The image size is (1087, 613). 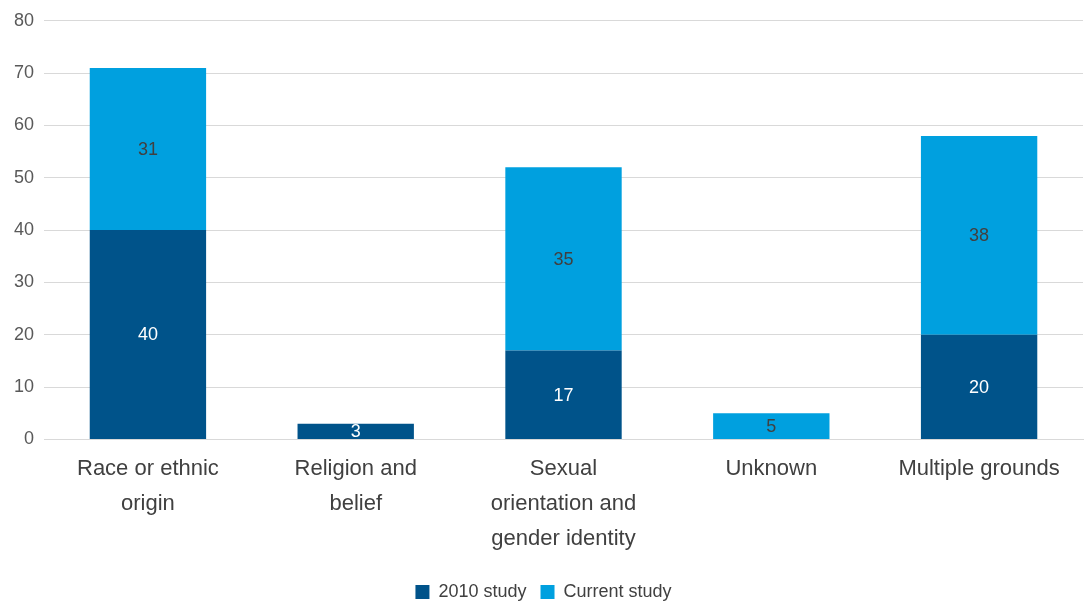 I want to click on data-label: 40, so click(x=147, y=334).